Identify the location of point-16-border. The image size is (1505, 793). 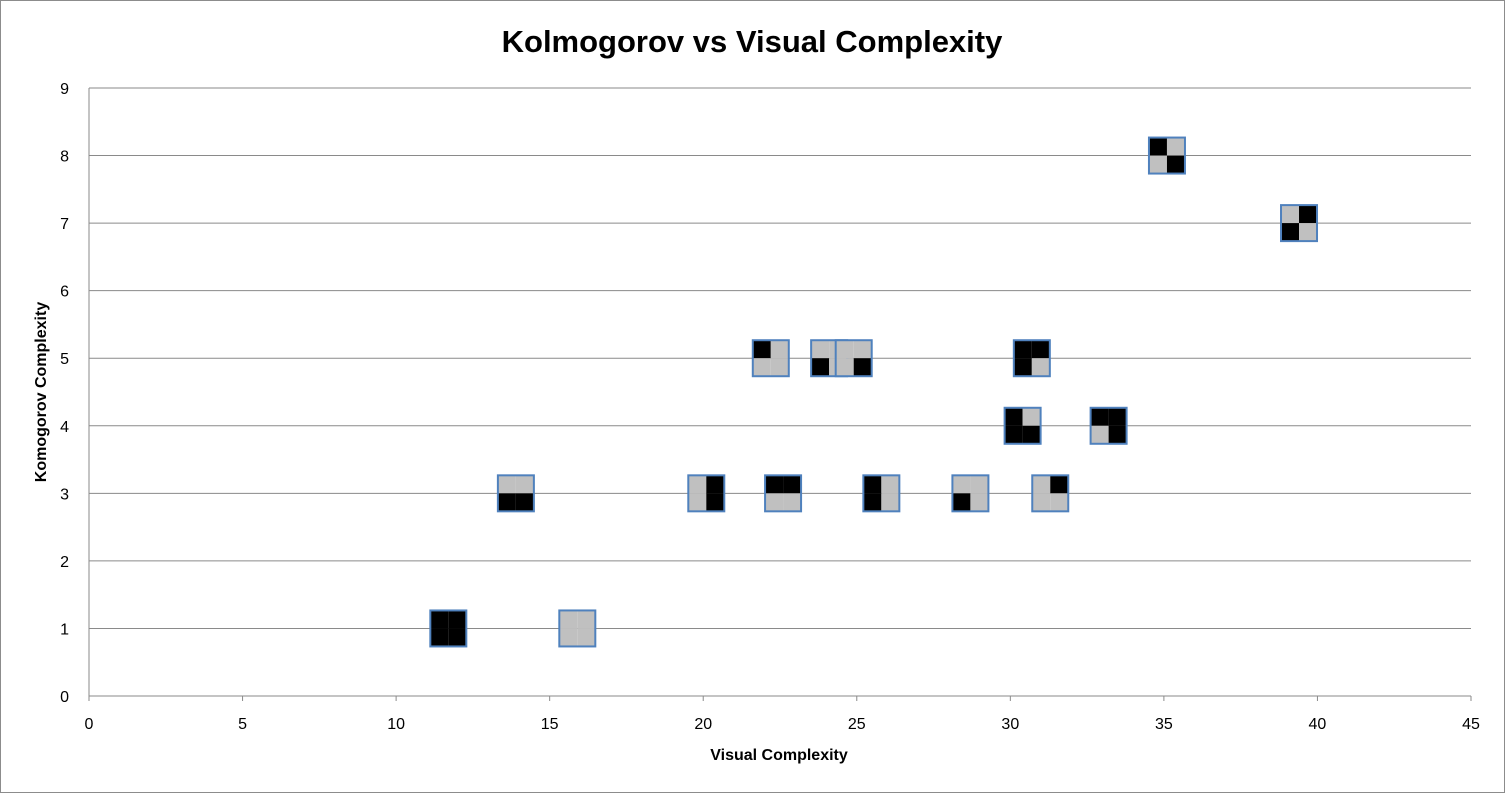
(1166, 155).